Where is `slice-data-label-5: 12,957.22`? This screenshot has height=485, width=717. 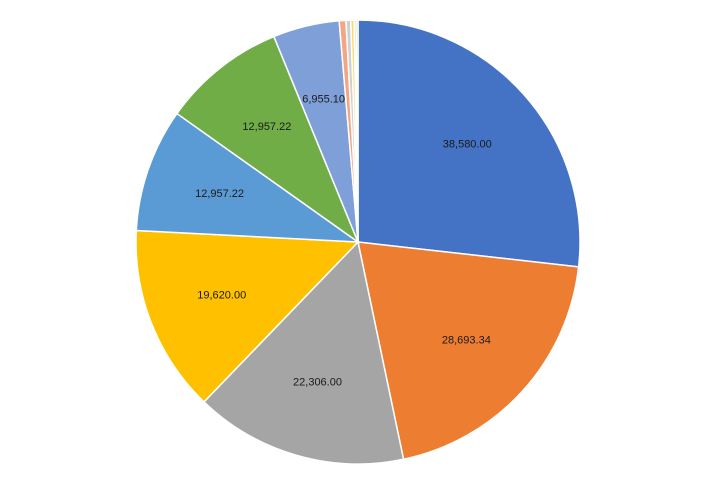
slice-data-label-5: 12,957.22 is located at coordinates (219, 194).